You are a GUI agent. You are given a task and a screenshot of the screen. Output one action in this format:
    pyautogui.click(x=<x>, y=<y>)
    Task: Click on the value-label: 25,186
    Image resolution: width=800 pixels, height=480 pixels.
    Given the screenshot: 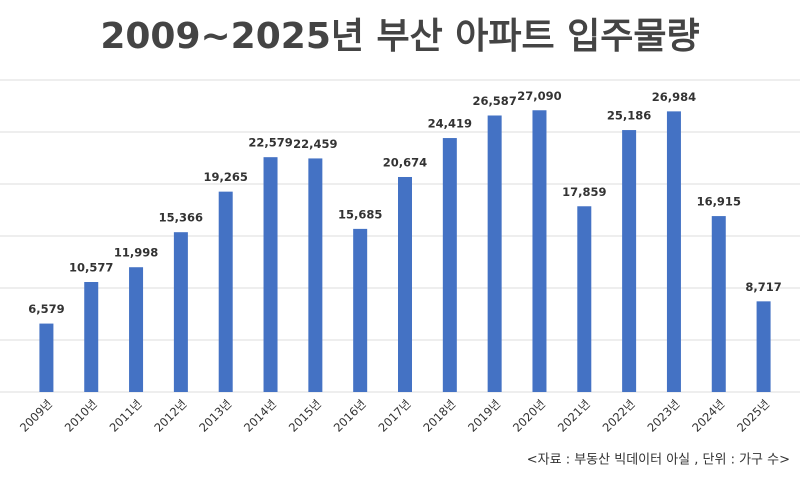 What is the action you would take?
    pyautogui.click(x=629, y=116)
    